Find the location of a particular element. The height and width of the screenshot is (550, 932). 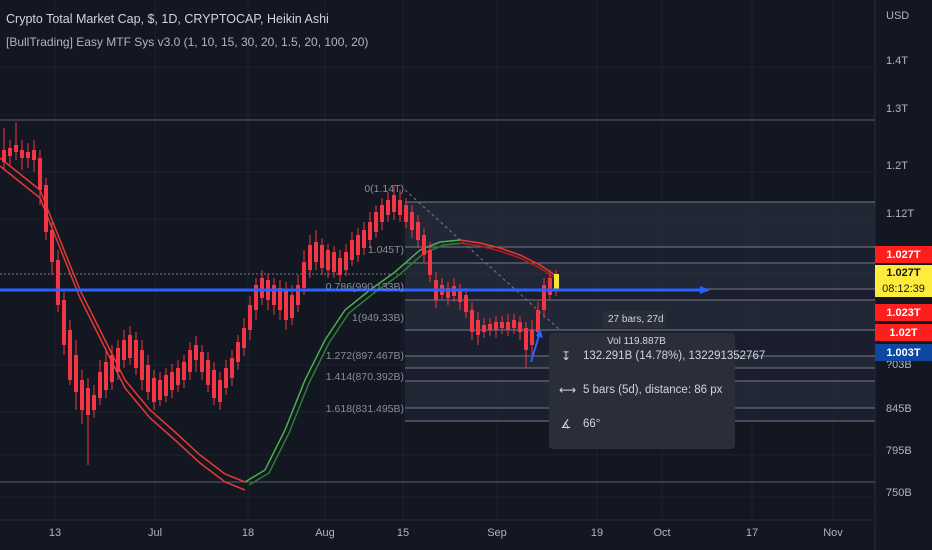

ma-green-upper is located at coordinates (352, 361).